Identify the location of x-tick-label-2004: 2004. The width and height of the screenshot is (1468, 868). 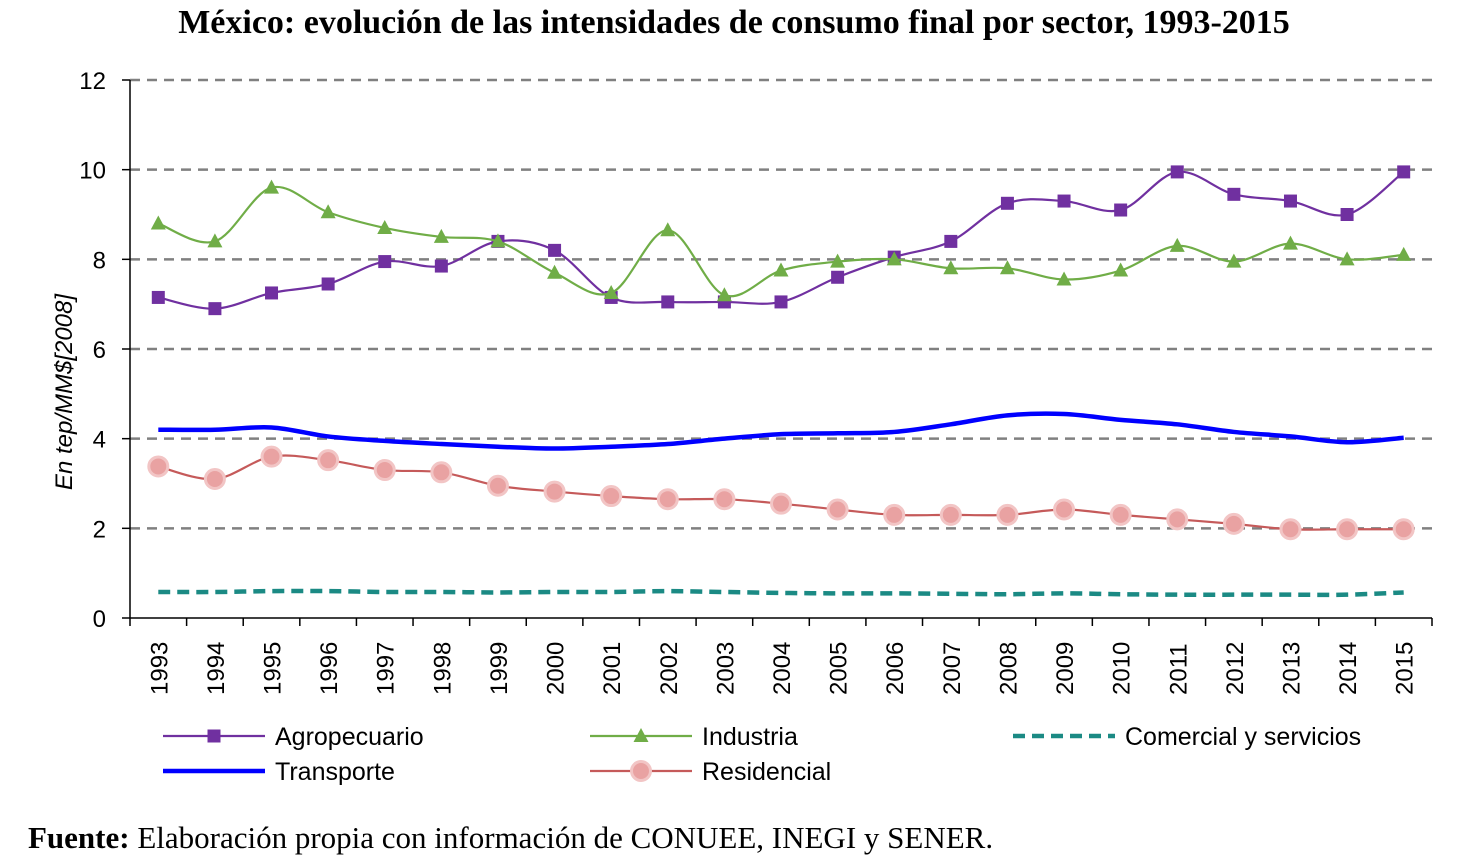
(782, 668).